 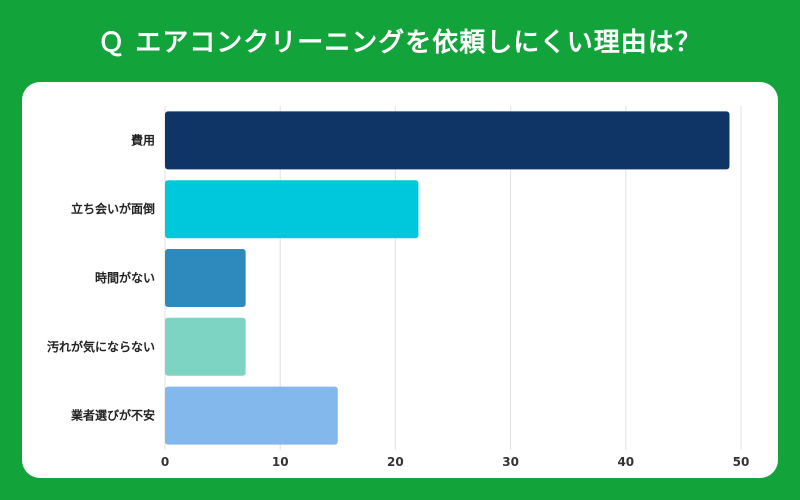 What do you see at coordinates (741, 462) in the screenshot?
I see `x-tick-label: 50` at bounding box center [741, 462].